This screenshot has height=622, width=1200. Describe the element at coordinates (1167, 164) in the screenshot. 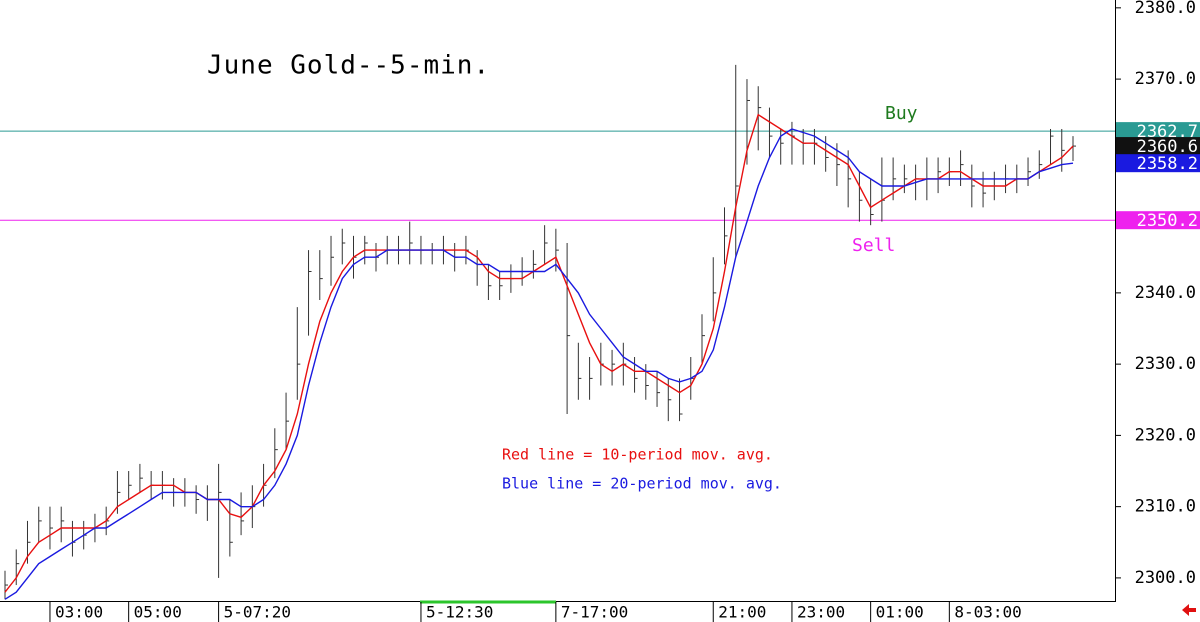

I see `price-tag-label: 2358.2` at that location.